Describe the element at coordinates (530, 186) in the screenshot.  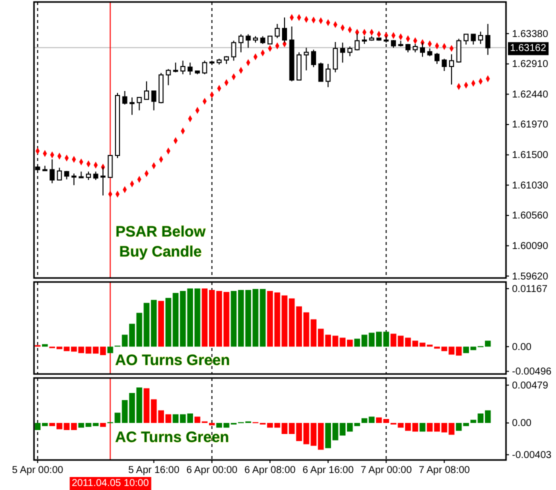
I see `y-tick-label: 1.61030` at that location.